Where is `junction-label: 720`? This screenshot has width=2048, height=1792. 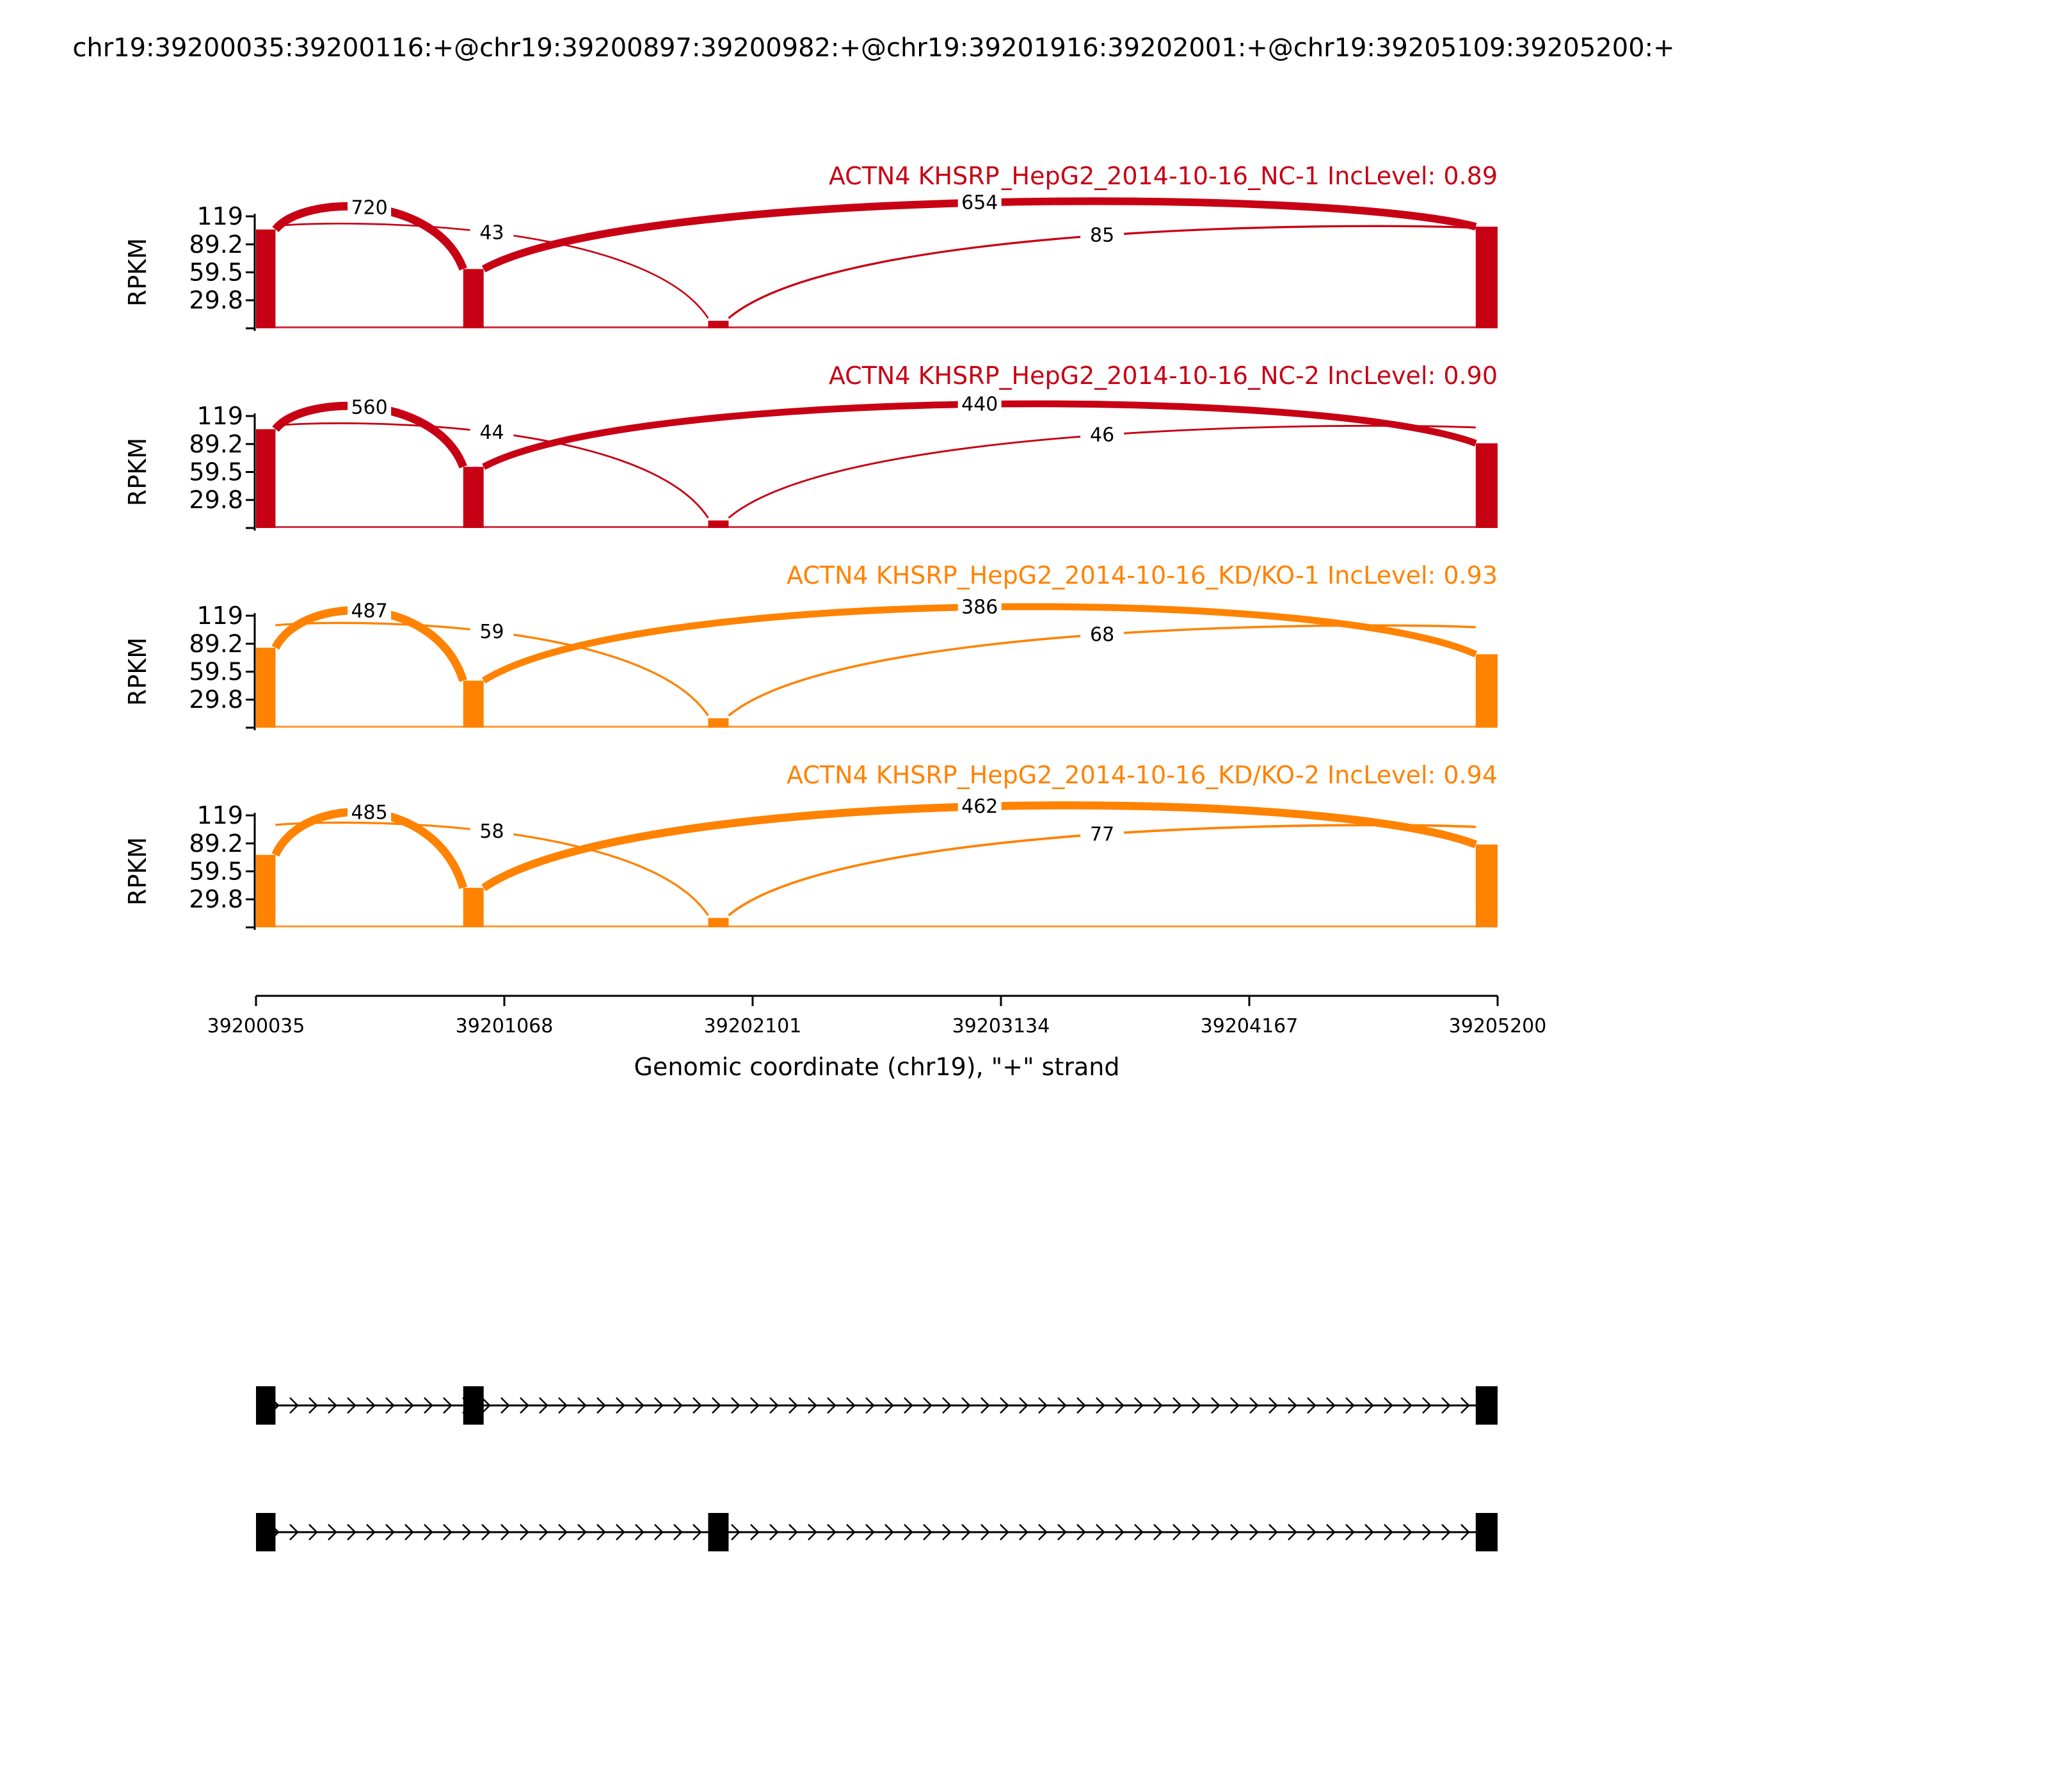
junction-label: 720 is located at coordinates (370, 206).